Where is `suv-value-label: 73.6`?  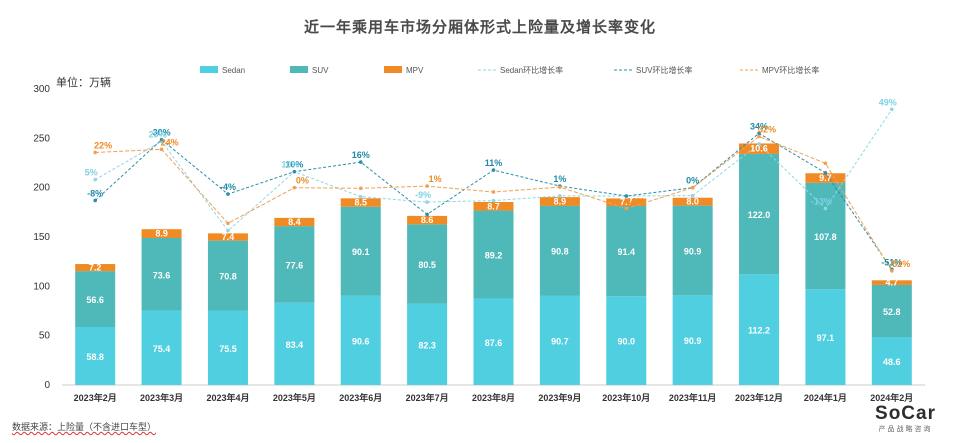
suv-value-label: 73.6 is located at coordinates (162, 275).